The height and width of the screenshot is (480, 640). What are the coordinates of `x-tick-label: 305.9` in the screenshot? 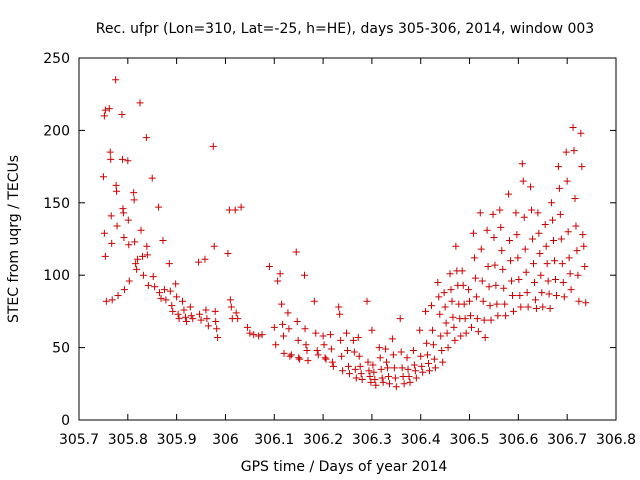 It's located at (177, 440).